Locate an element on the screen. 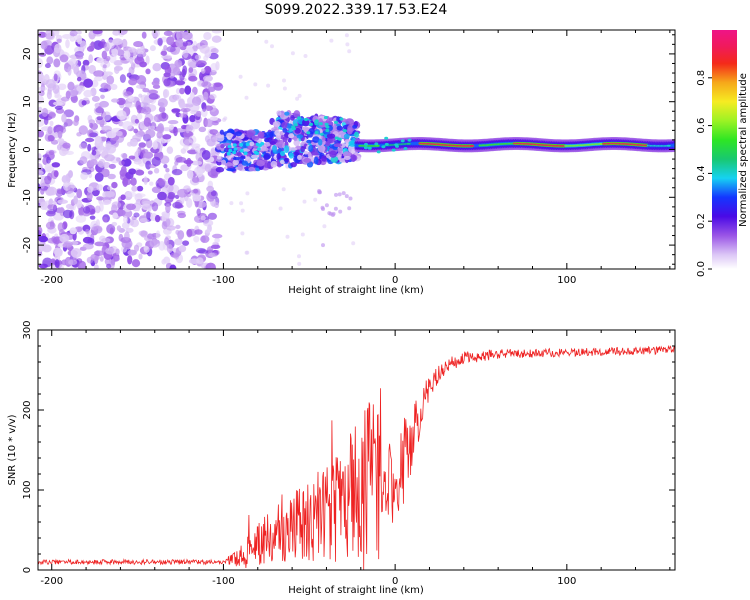  snr-x-tick-label: 100 is located at coordinates (566, 581).